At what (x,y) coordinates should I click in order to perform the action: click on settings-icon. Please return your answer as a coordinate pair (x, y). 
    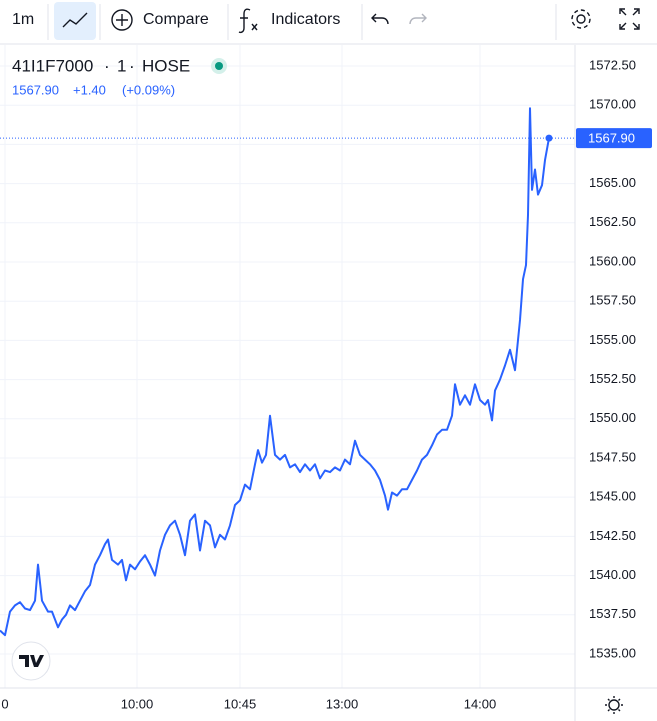
    Looking at the image, I should click on (581, 19).